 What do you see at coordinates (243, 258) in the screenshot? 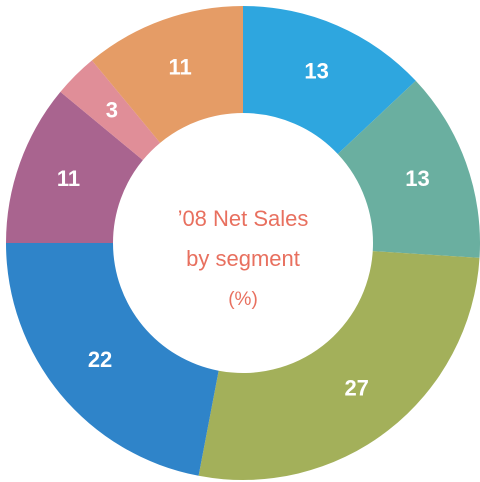
I see `chart-title: by segment` at bounding box center [243, 258].